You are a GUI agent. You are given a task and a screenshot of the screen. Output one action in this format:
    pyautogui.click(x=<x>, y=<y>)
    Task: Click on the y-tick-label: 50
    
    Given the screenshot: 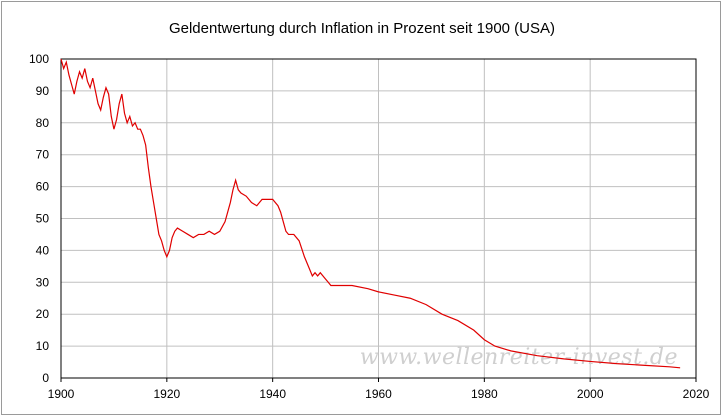 What is the action you would take?
    pyautogui.click(x=43, y=219)
    